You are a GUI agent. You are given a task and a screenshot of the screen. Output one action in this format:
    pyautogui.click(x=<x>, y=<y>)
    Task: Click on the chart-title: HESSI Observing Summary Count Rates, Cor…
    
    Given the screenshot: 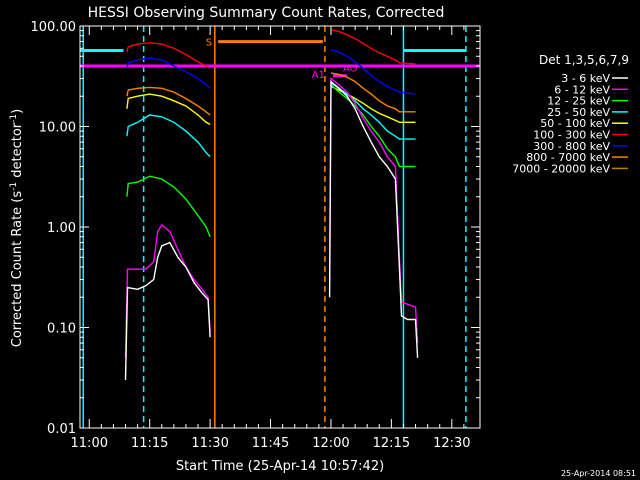 What is the action you would take?
    pyautogui.click(x=266, y=13)
    